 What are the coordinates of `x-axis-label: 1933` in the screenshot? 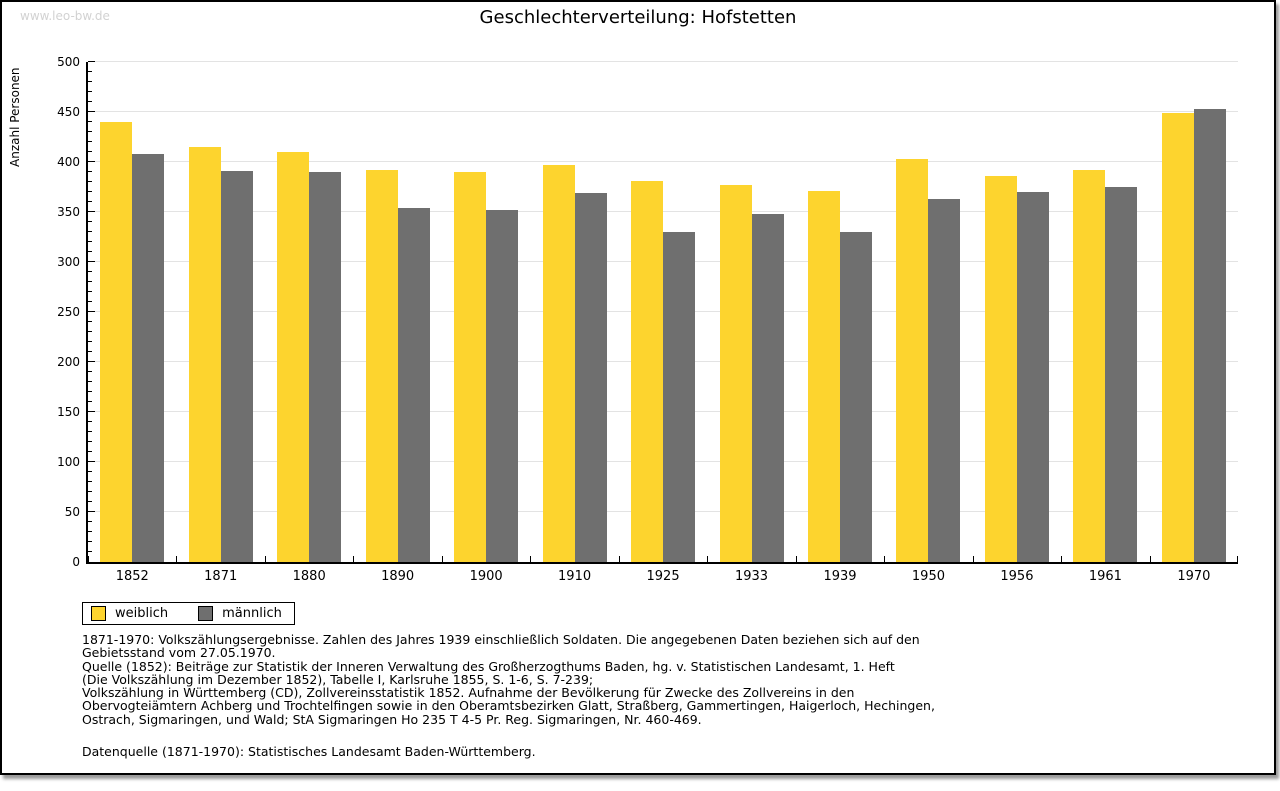 It's located at (751, 576).